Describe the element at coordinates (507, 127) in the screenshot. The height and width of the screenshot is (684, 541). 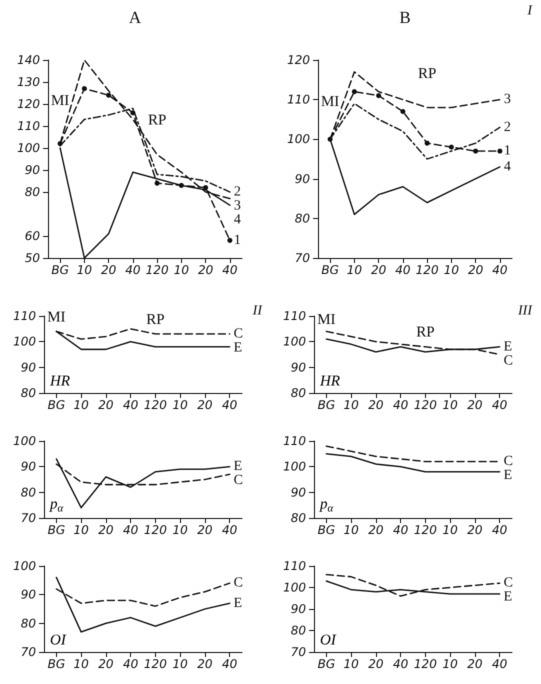
I see `series-label: 2` at that location.